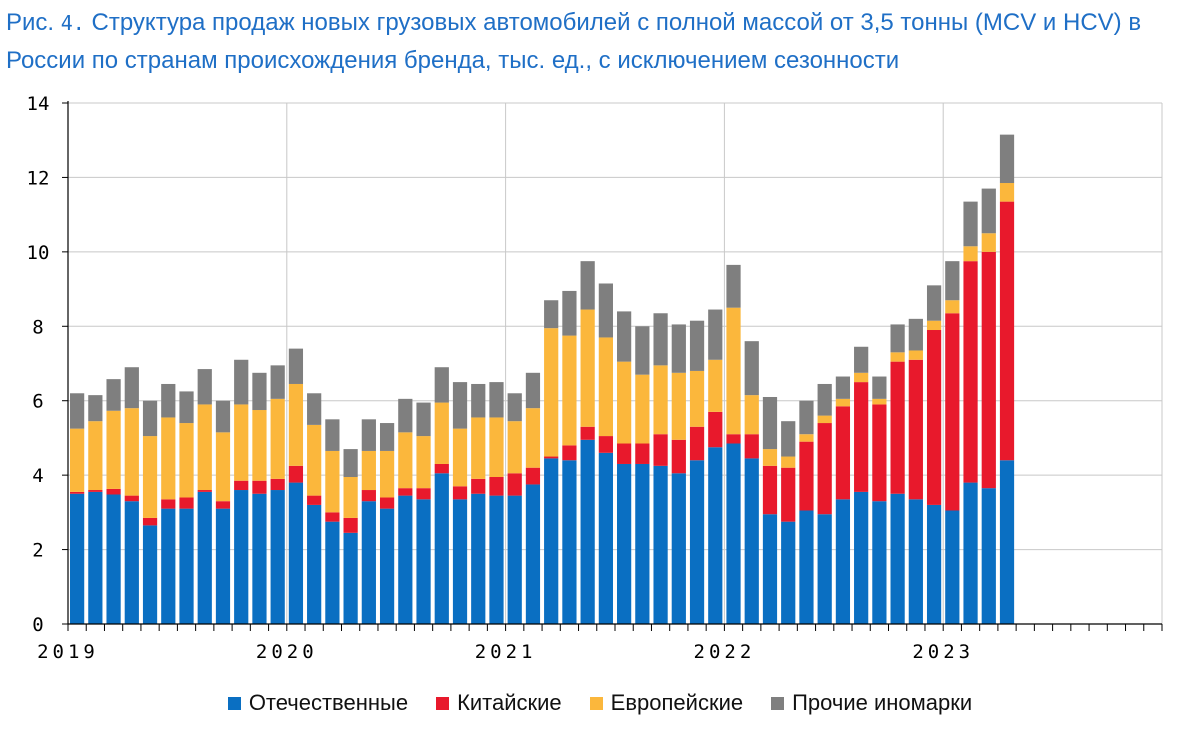  What do you see at coordinates (328, 702) in the screenshot?
I see `legend-label: Отечественные` at bounding box center [328, 702].